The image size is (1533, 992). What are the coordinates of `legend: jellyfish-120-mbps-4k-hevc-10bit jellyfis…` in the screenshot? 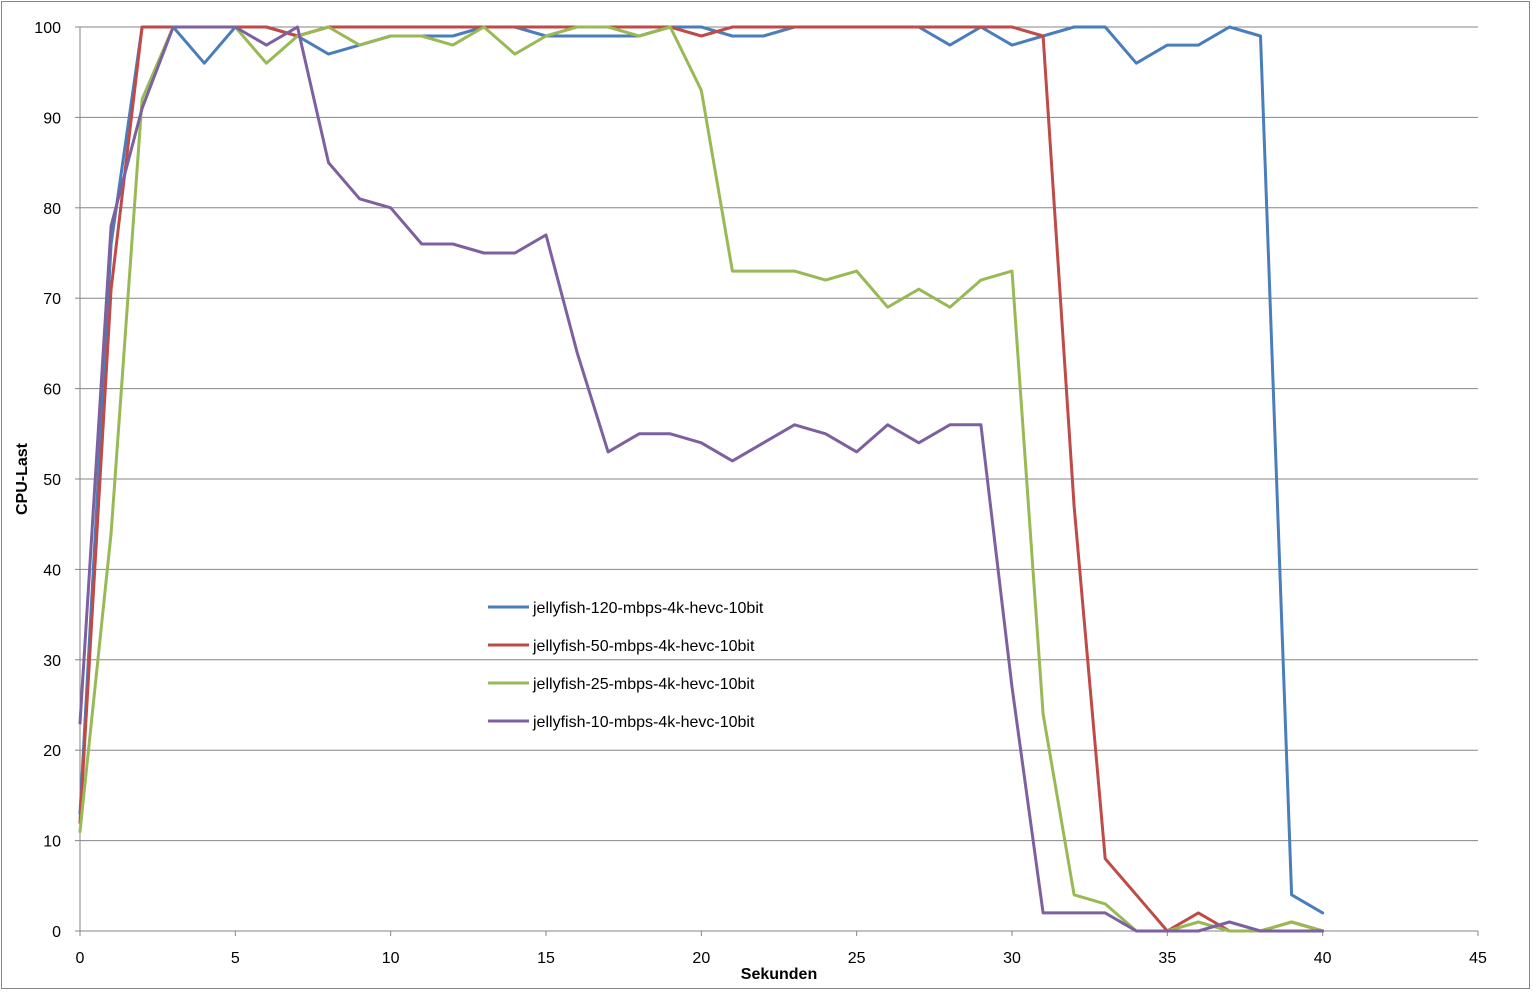 It's located at (626, 665).